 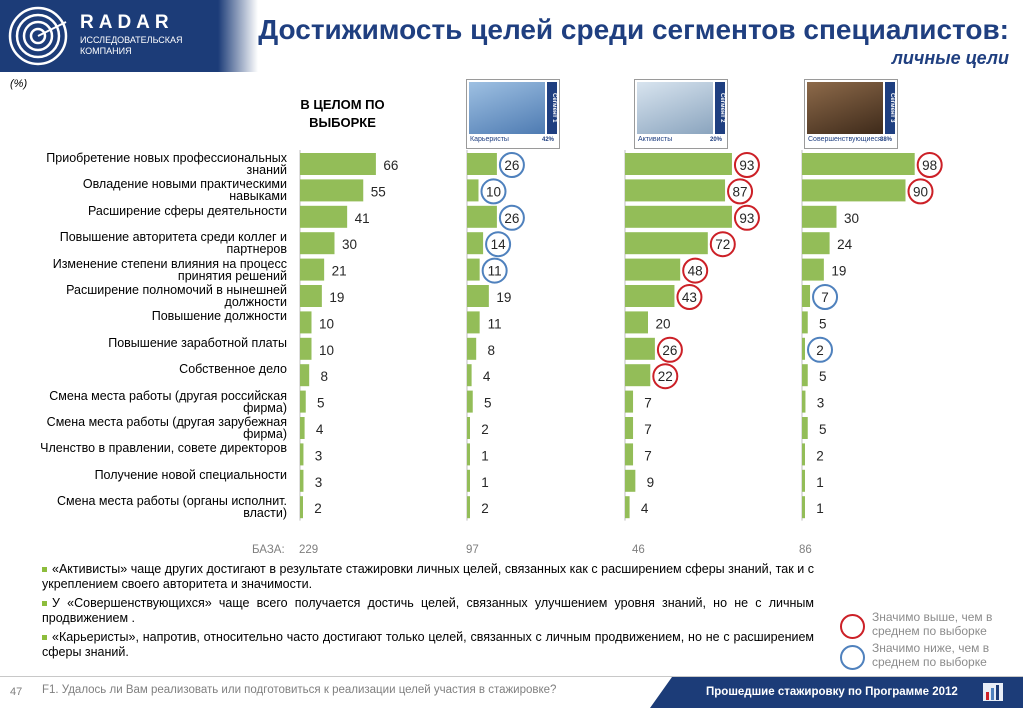 What do you see at coordinates (852, 626) in the screenshot?
I see `red-circle-icon` at bounding box center [852, 626].